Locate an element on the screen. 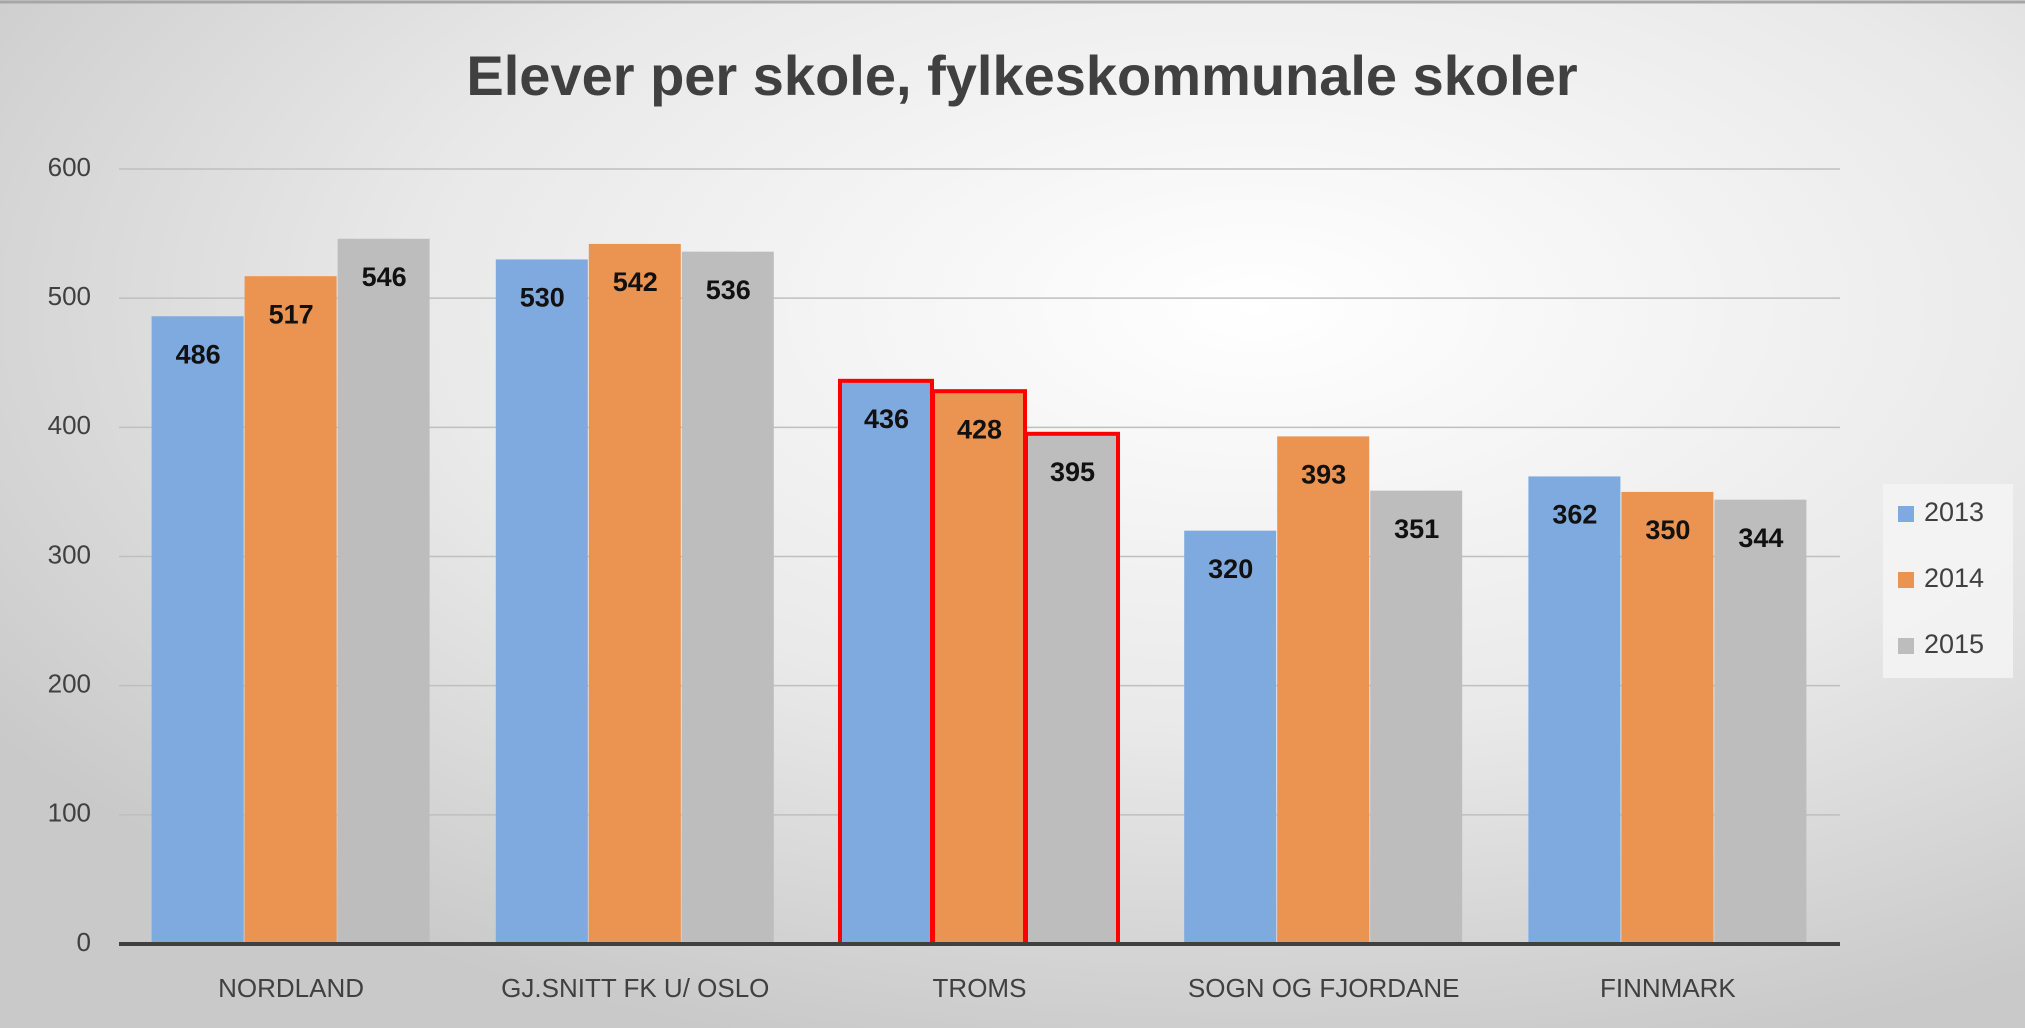  x-tick-label: GJ.SNITT FK U/ OSLO is located at coordinates (635, 988).